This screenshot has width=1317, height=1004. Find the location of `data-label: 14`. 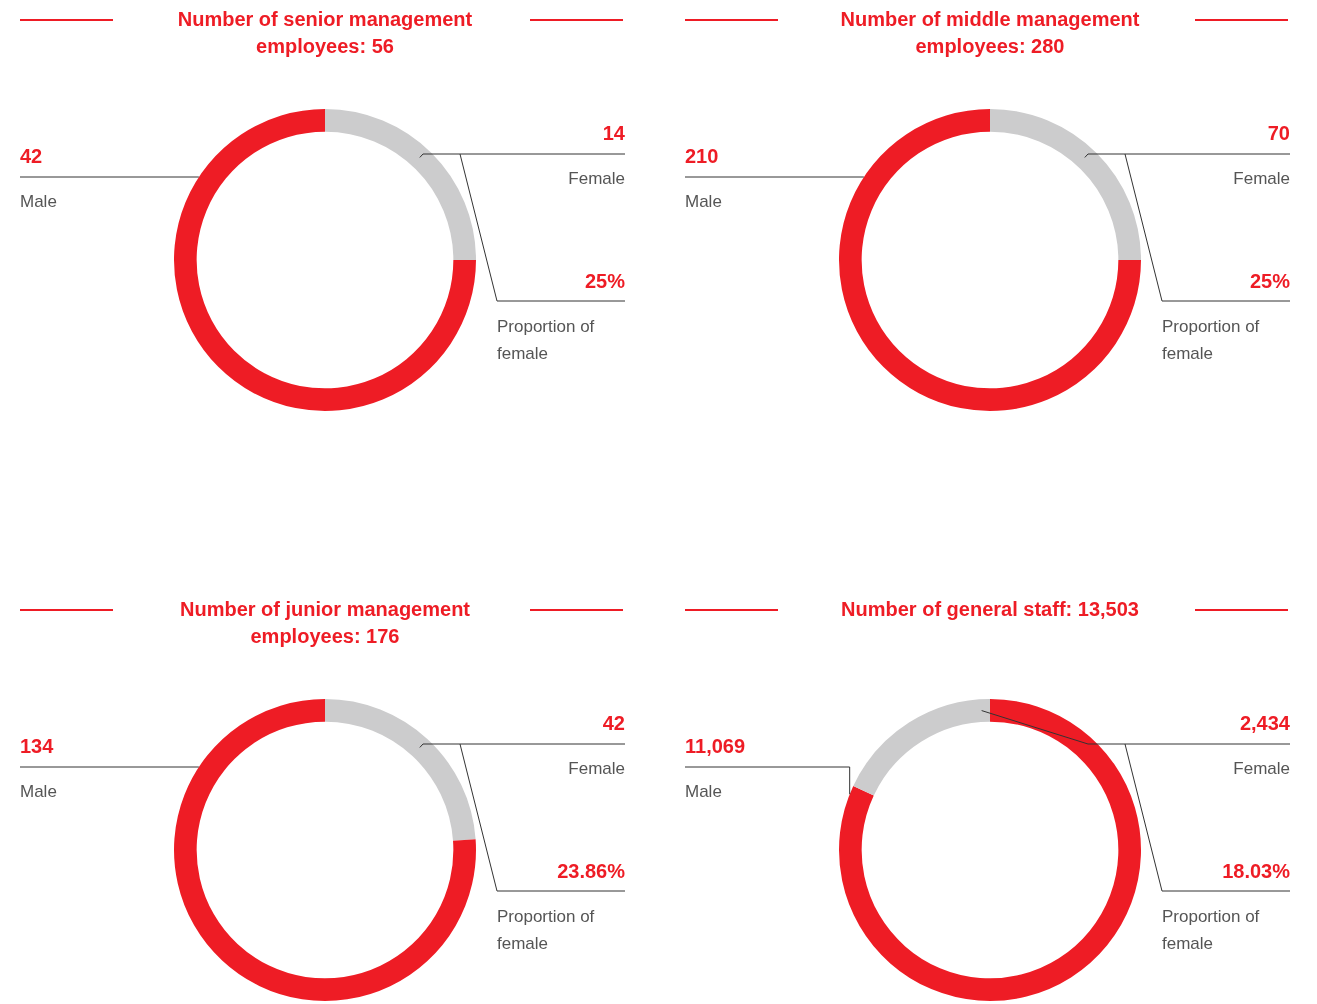

data-label: 14 is located at coordinates (614, 133).